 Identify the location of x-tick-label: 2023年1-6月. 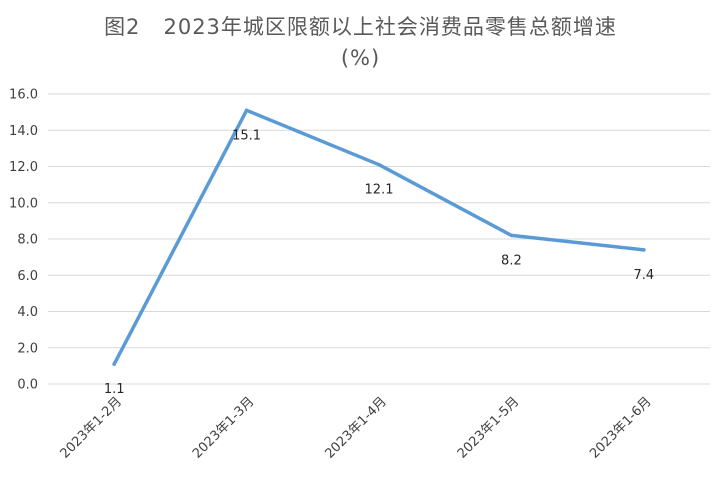
(620, 427).